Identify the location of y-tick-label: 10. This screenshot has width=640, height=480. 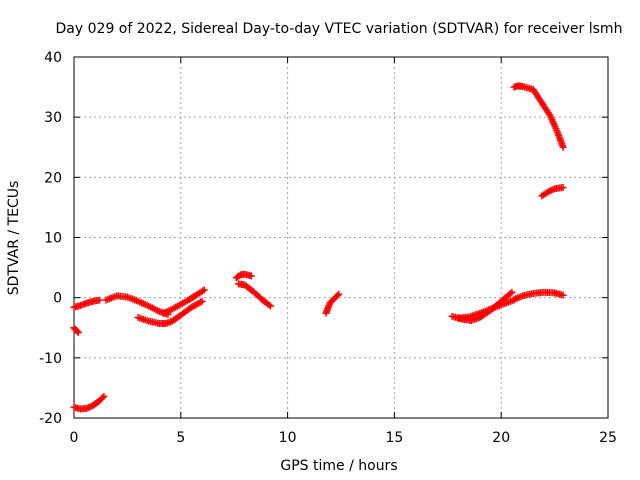
(53, 239).